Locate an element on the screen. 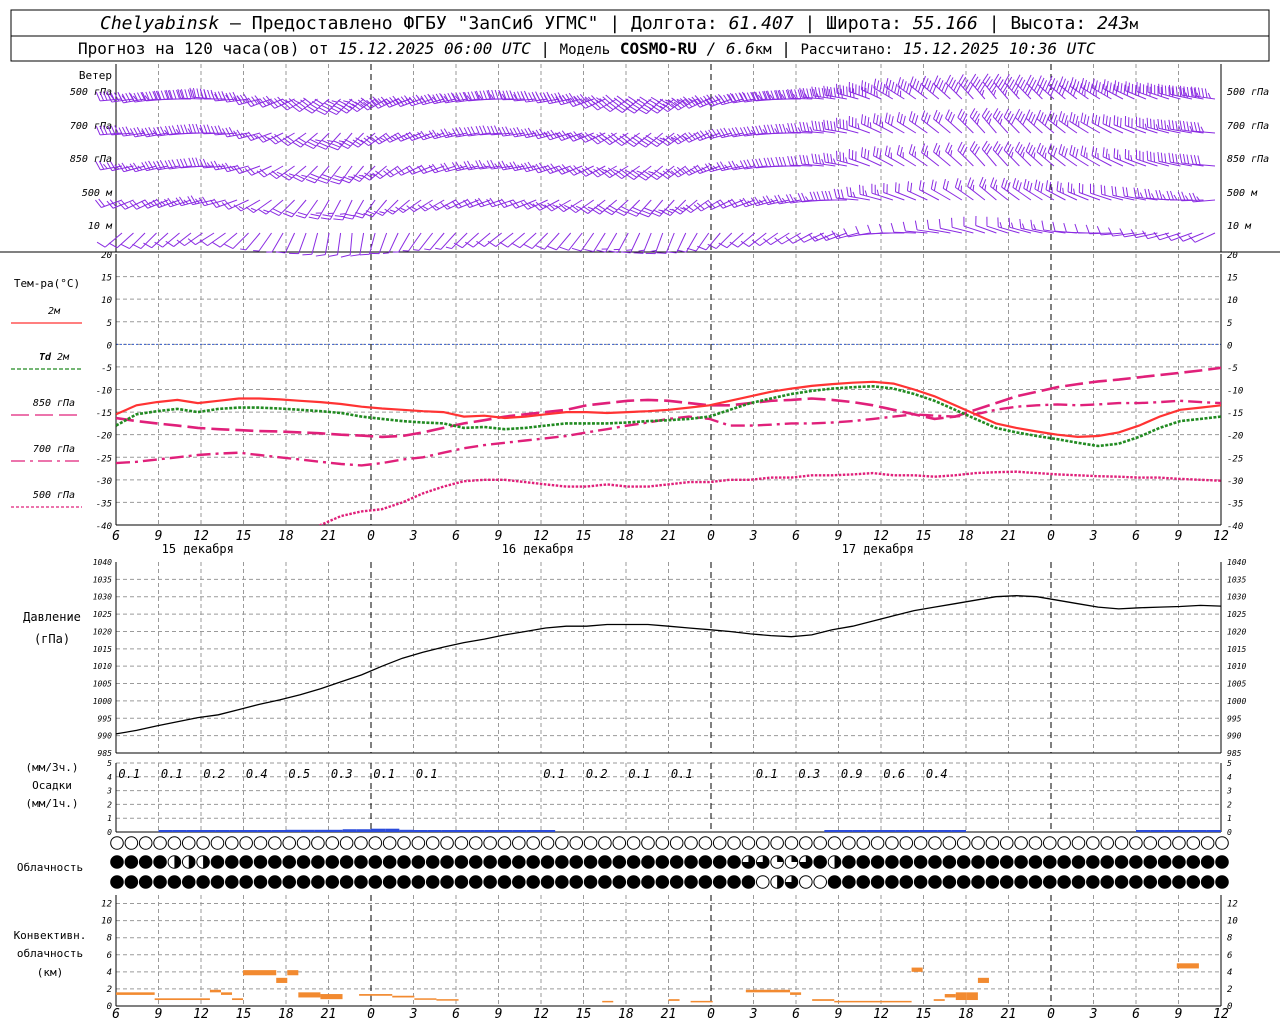  day-label: 17 декабря is located at coordinates (878, 549).